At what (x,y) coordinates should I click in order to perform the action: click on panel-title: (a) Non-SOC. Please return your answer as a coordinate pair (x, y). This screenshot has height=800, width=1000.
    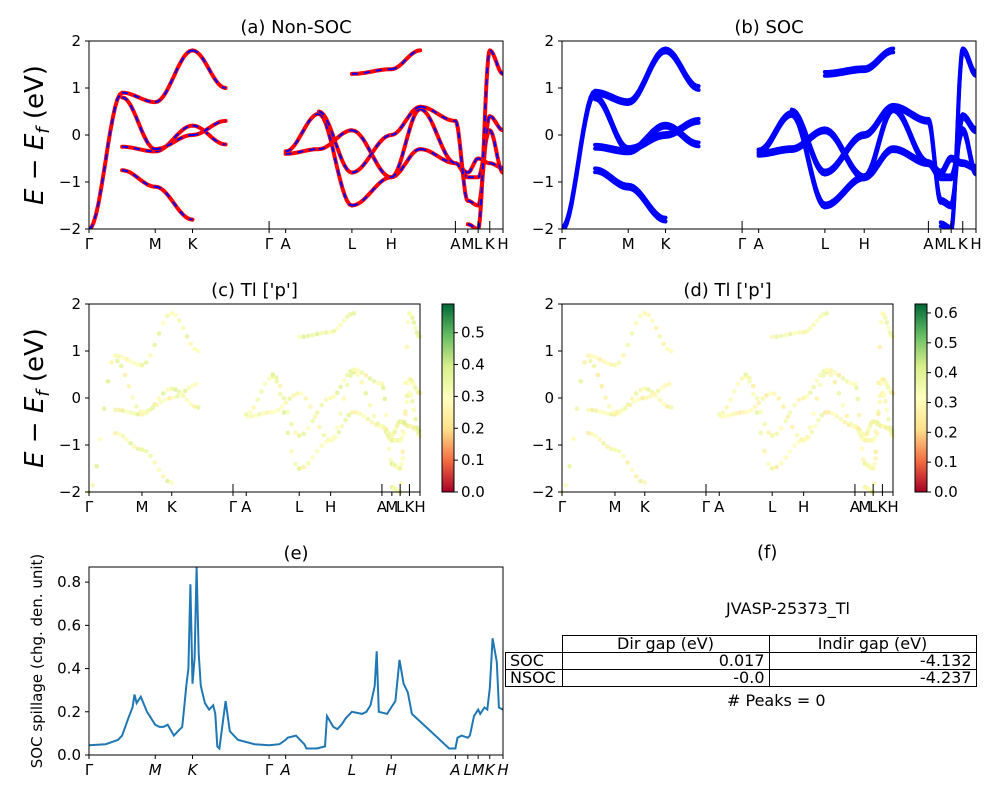
    Looking at the image, I should click on (295, 27).